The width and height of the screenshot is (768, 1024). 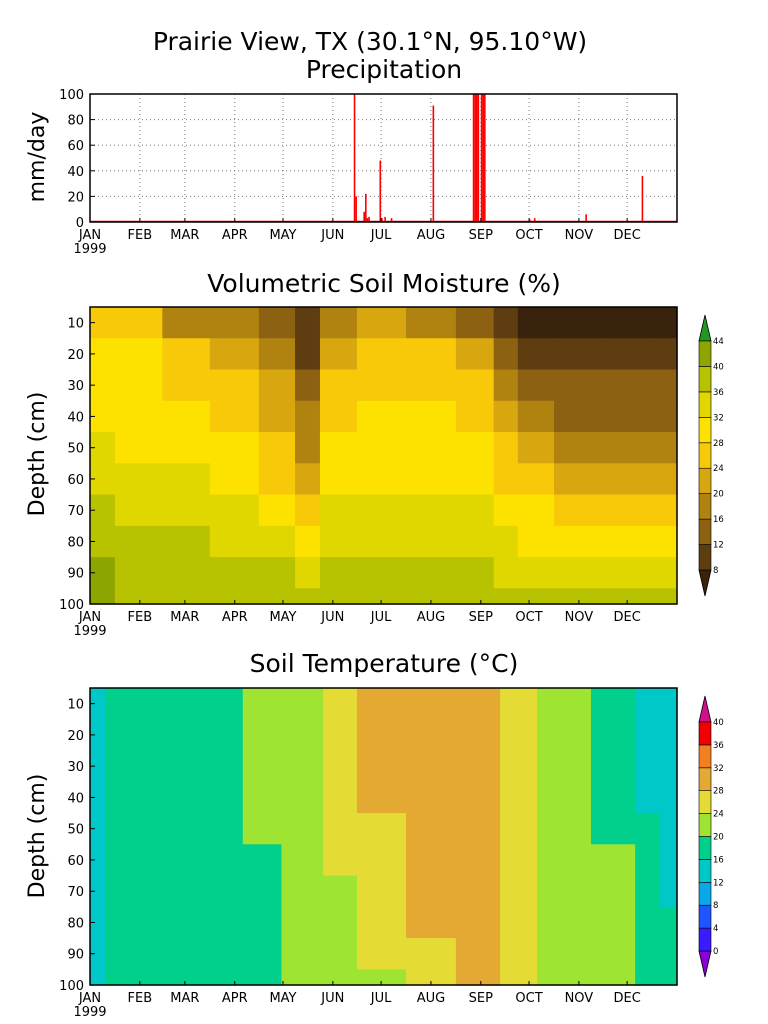 What do you see at coordinates (718, 883) in the screenshot?
I see `temperature-colorbar-label: 12` at bounding box center [718, 883].